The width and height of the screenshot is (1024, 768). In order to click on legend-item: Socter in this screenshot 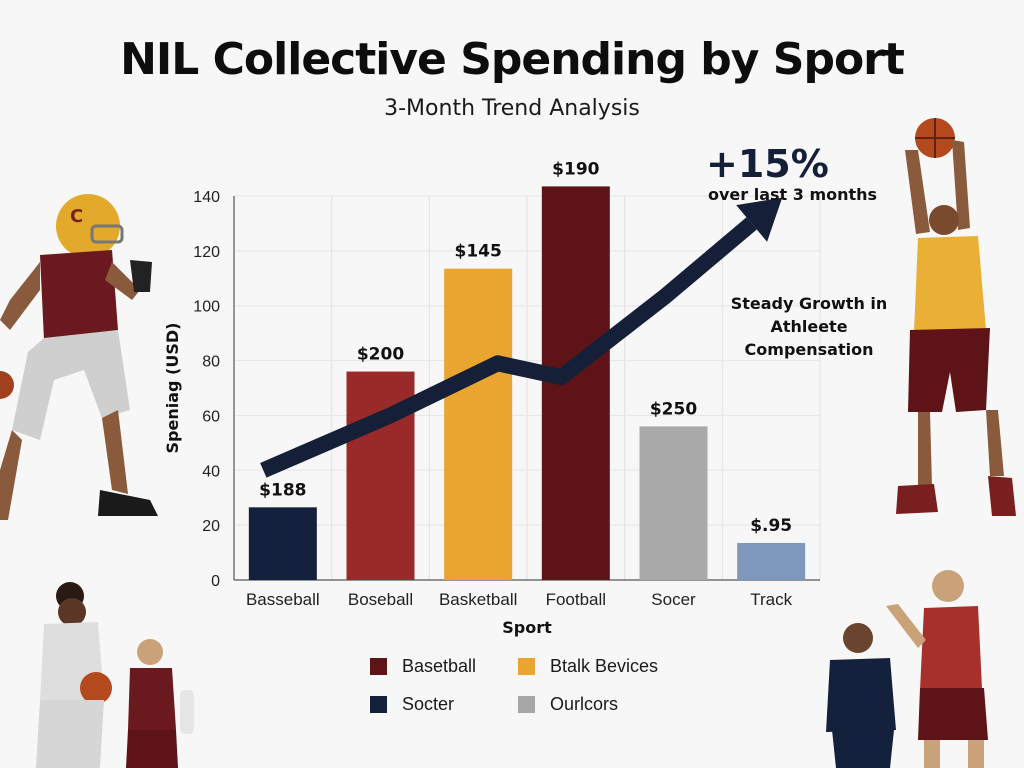, I will do `click(412, 704)`.